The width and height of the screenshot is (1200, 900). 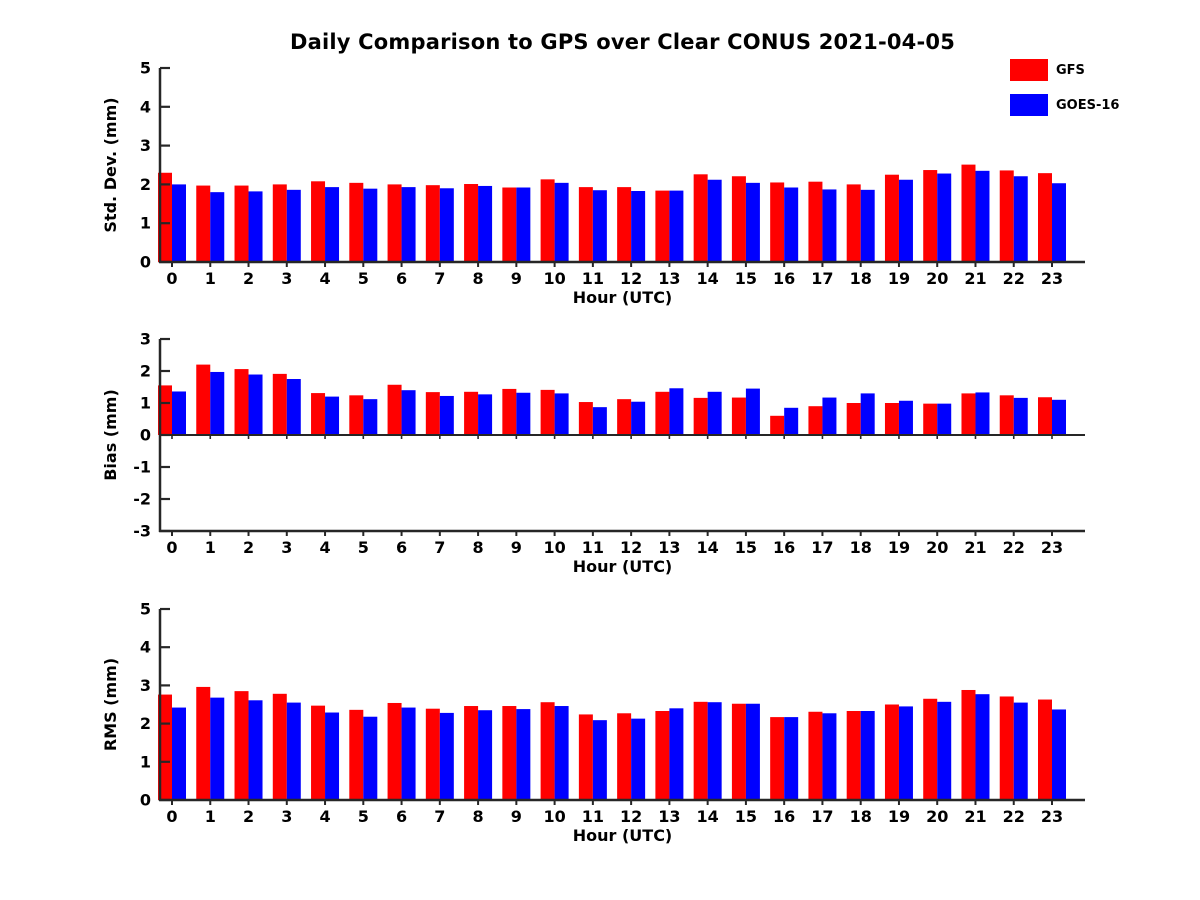 What do you see at coordinates (708, 278) in the screenshot?
I see `x-tick-label: 14` at bounding box center [708, 278].